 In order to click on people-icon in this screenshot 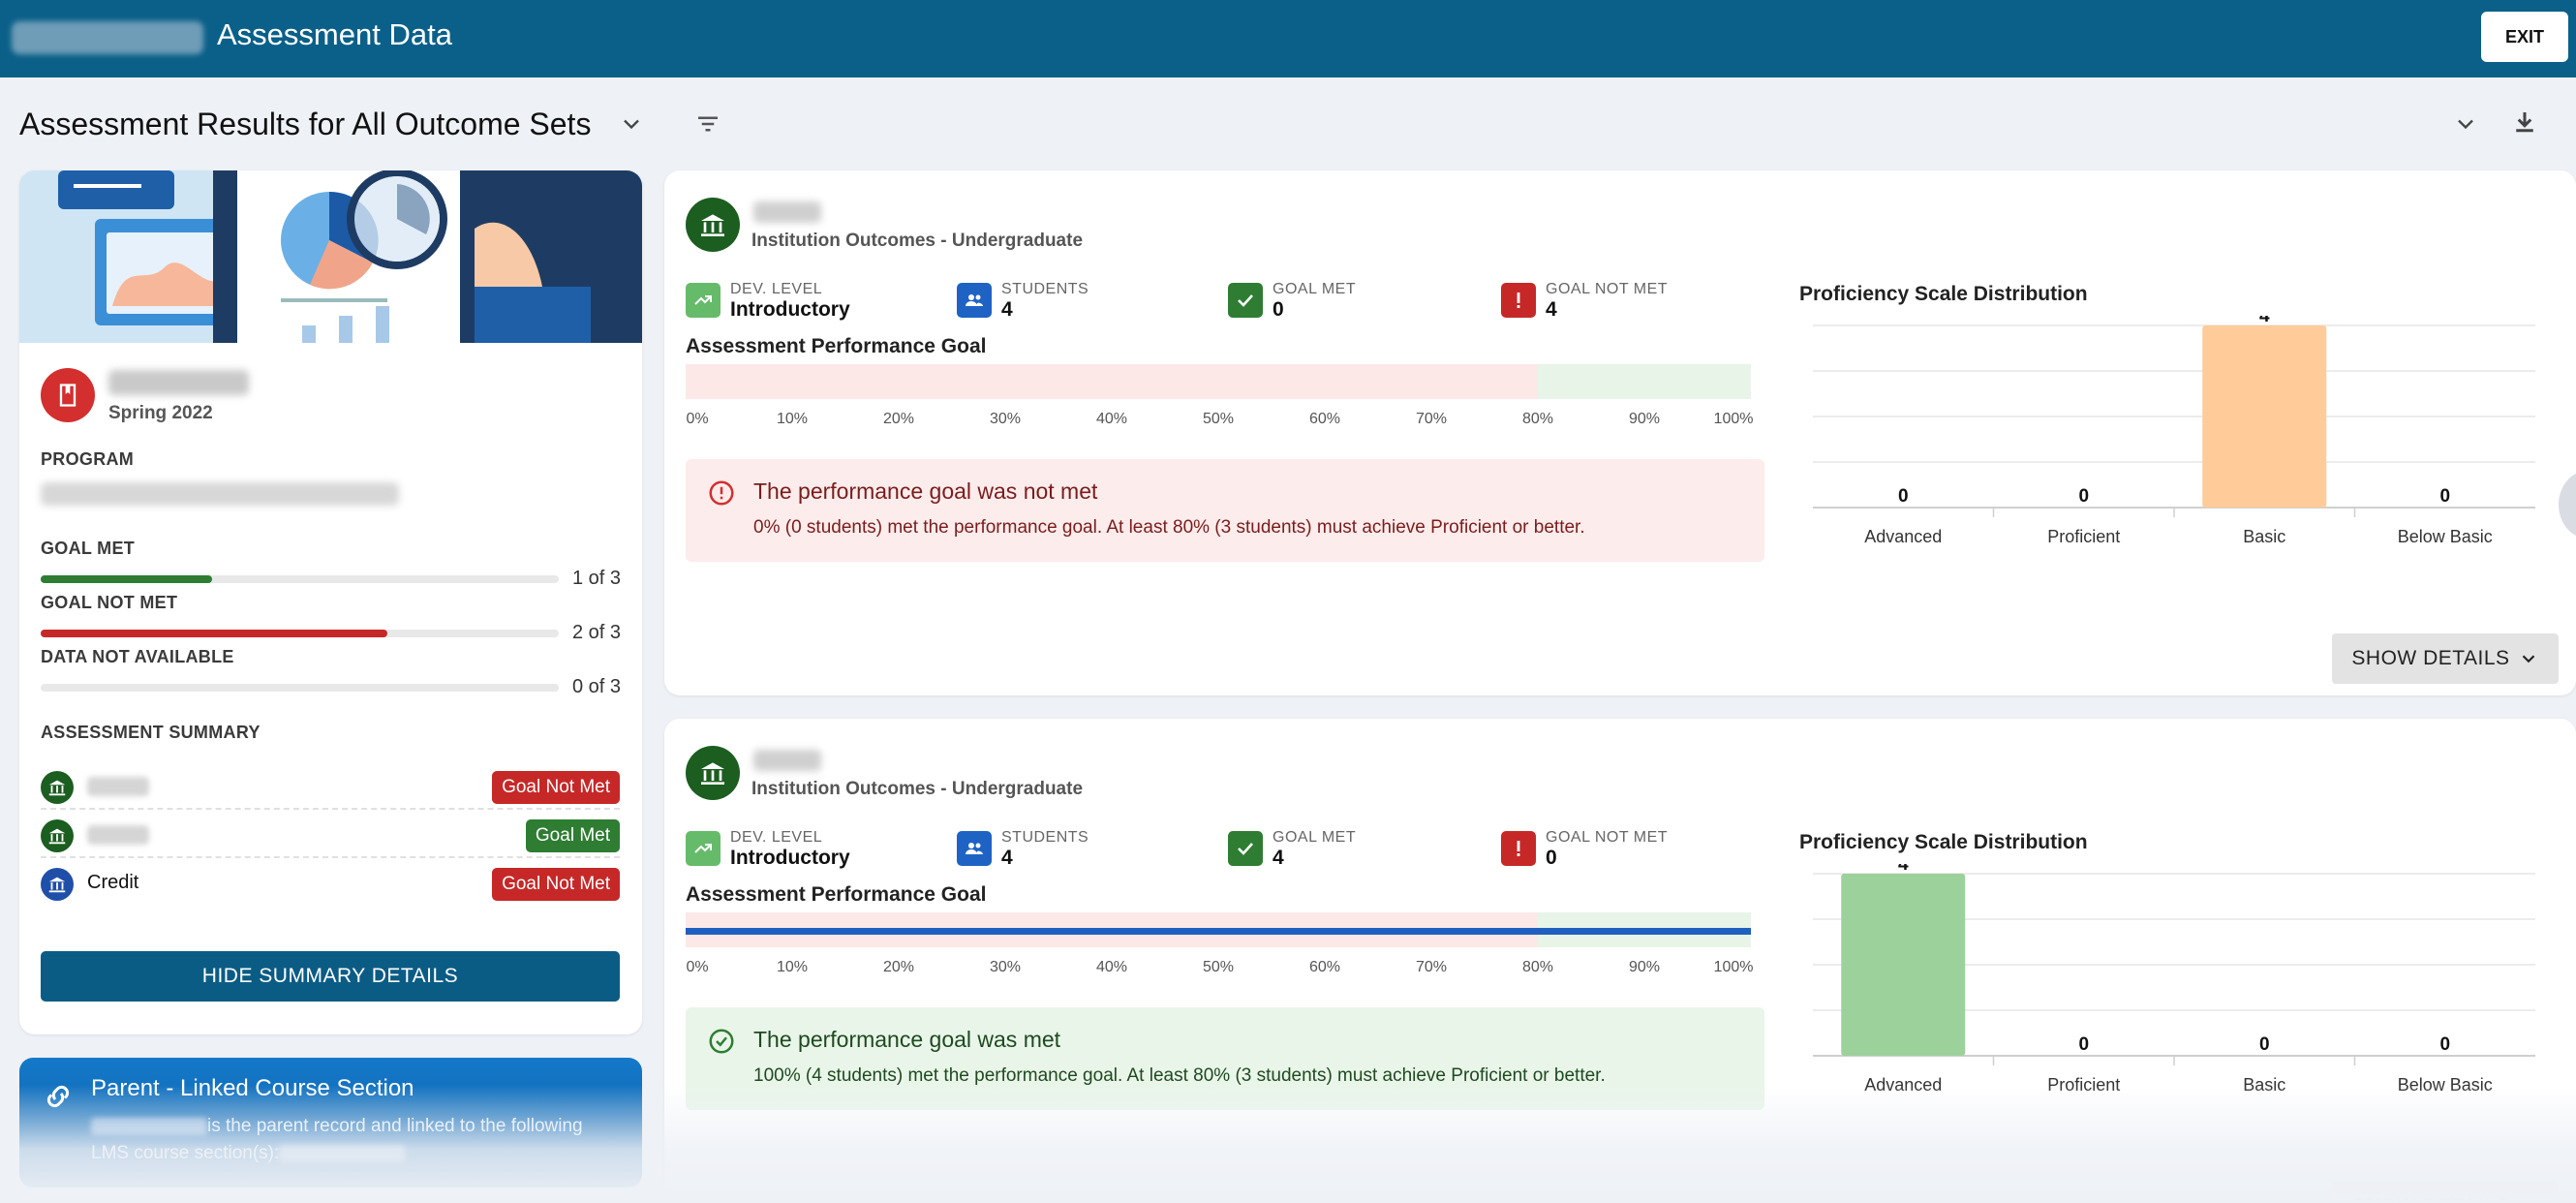, I will do `click(974, 849)`.